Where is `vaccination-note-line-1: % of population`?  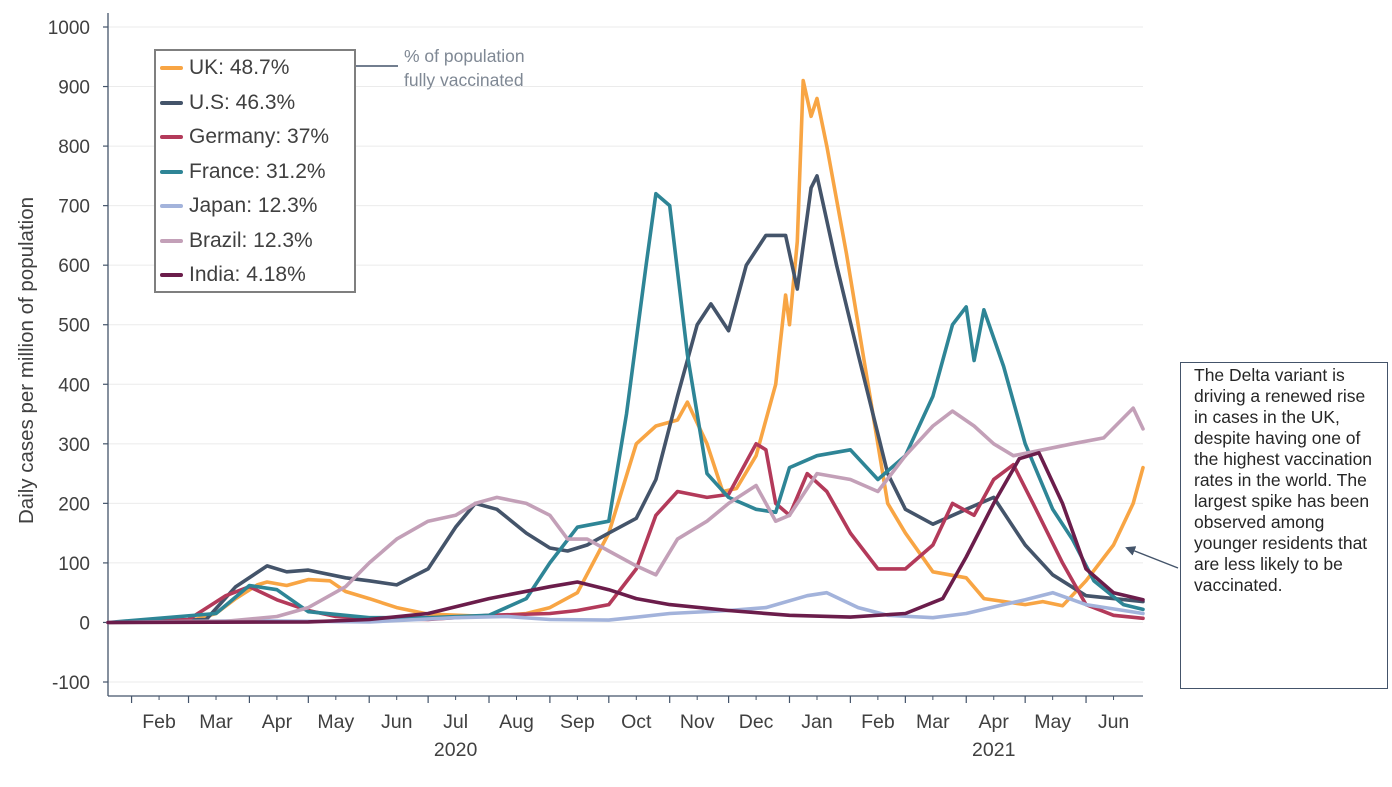
vaccination-note-line-1: % of population is located at coordinates (464, 56).